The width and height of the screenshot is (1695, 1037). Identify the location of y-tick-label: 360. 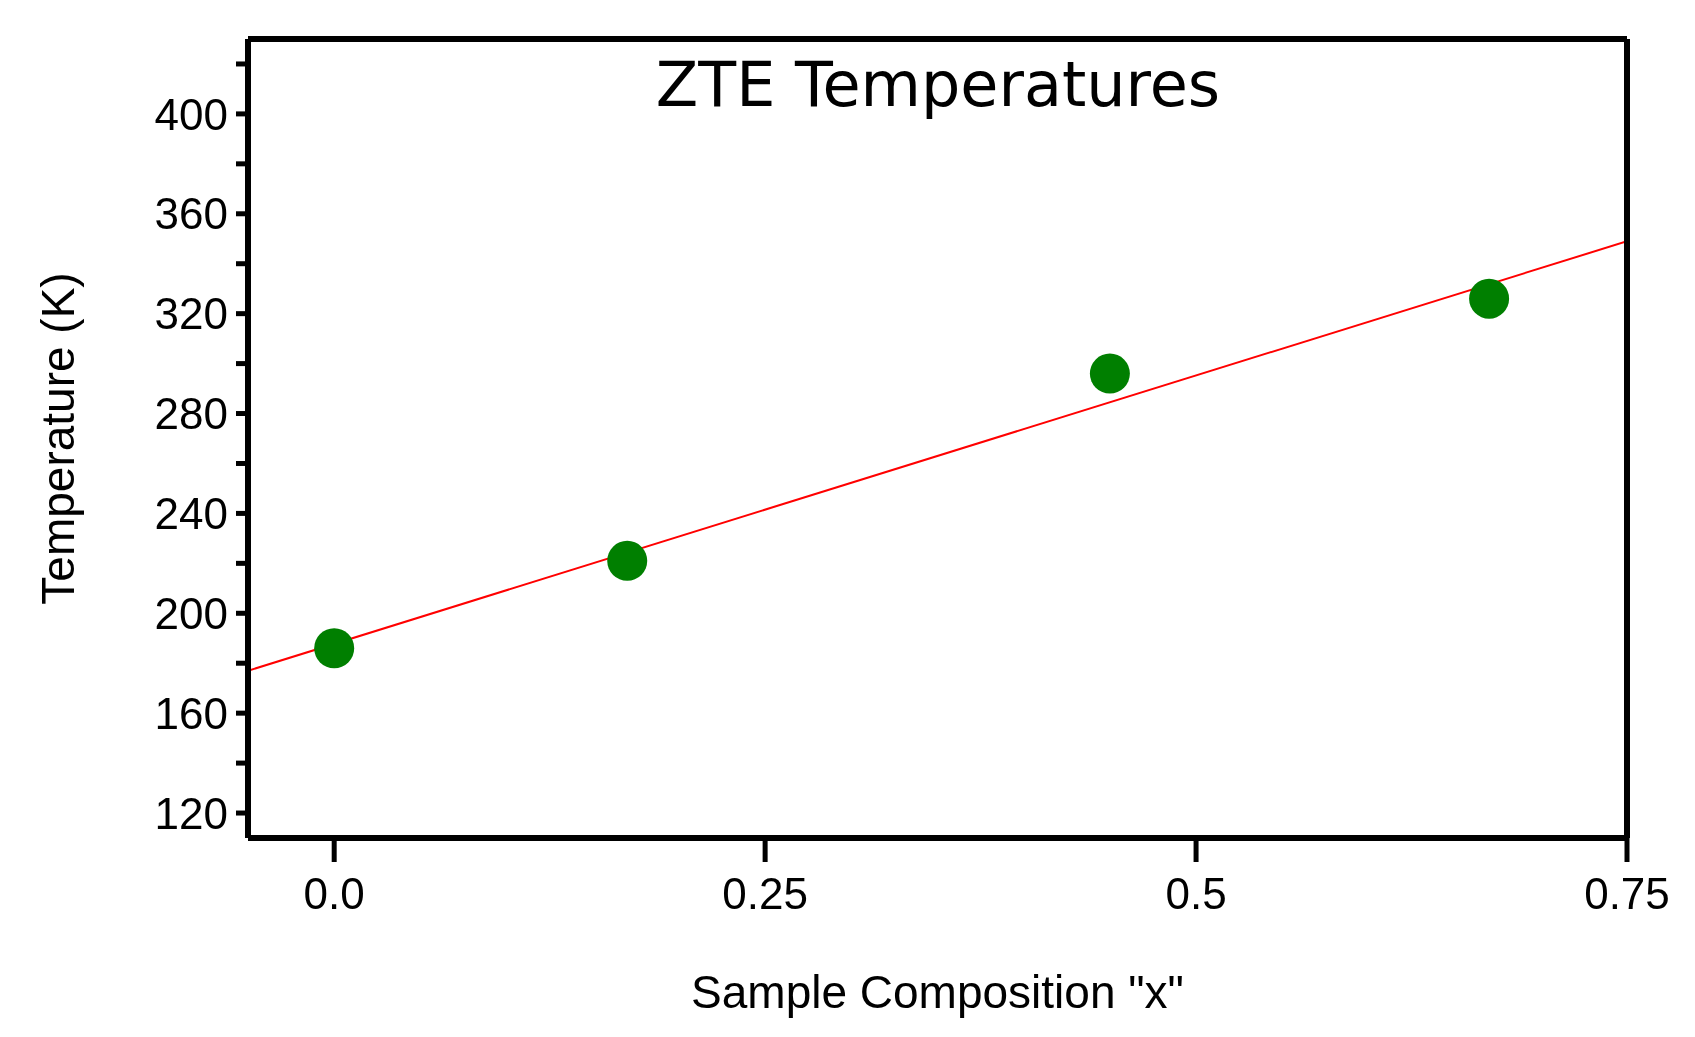
(191, 214).